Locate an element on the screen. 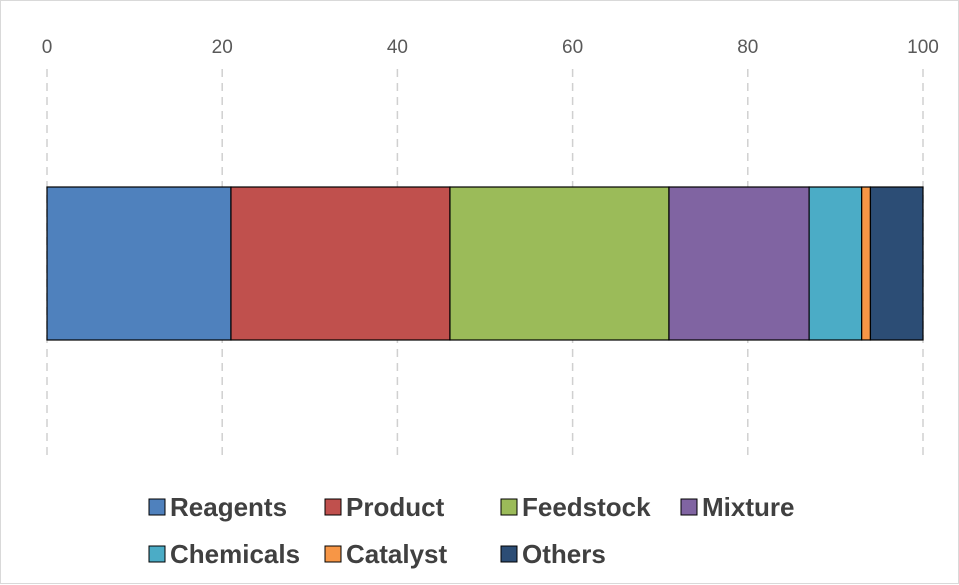 Image resolution: width=959 pixels, height=585 pixels. bar-segment-feedstock is located at coordinates (559, 263).